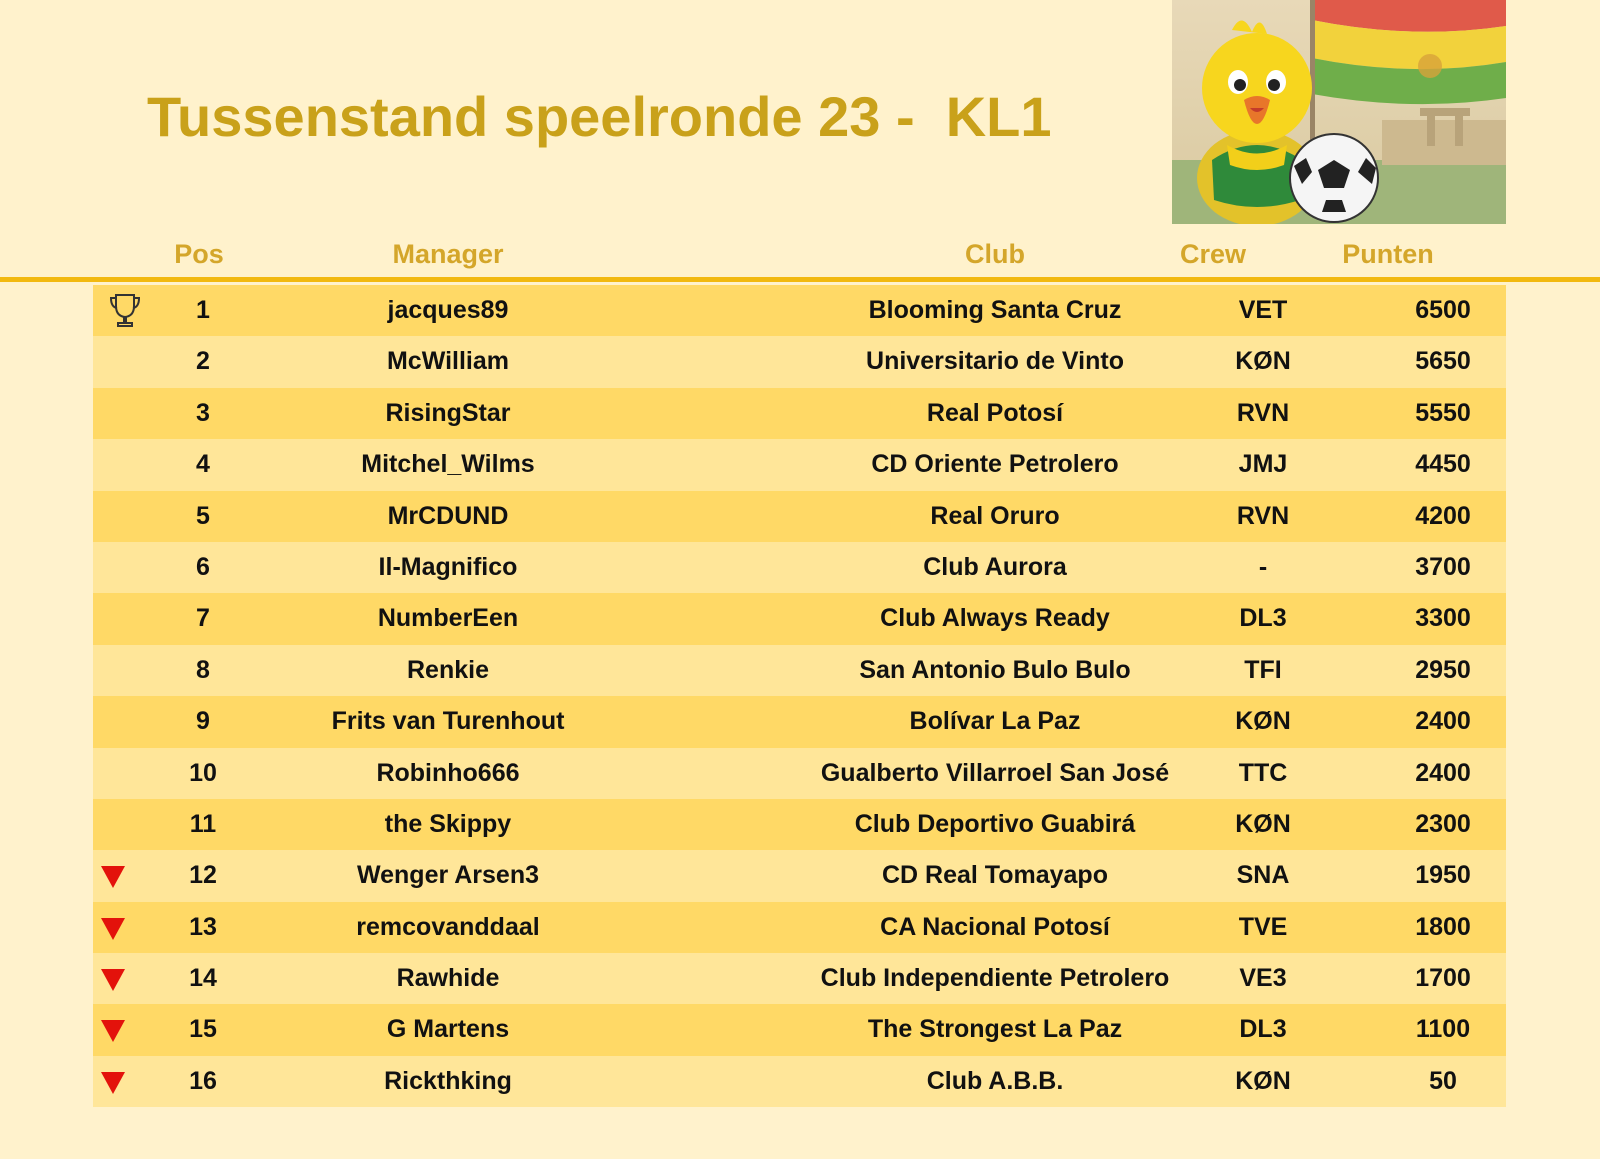 This screenshot has height=1159, width=1600. Describe the element at coordinates (1263, 926) in the screenshot. I see `cell-crew: TVE` at that location.